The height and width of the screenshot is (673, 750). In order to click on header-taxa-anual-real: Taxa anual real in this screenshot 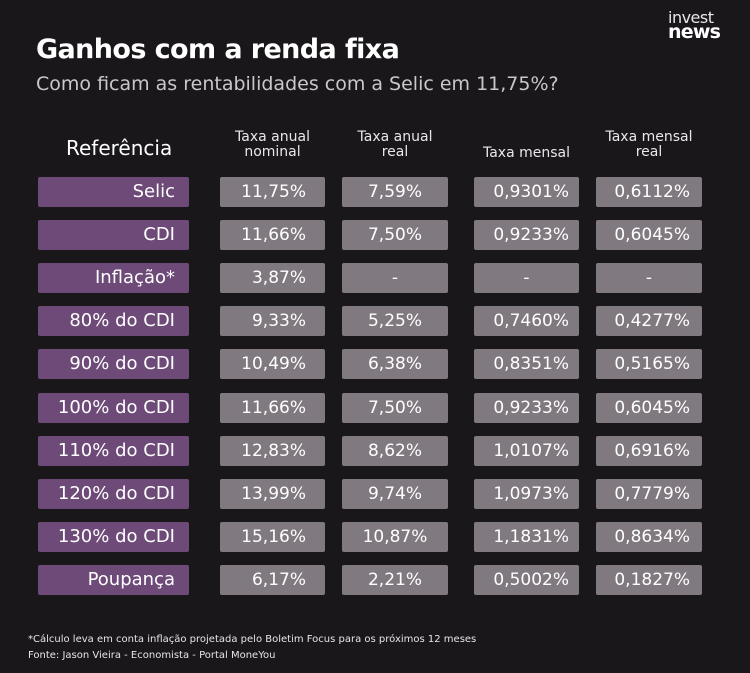, I will do `click(395, 145)`.